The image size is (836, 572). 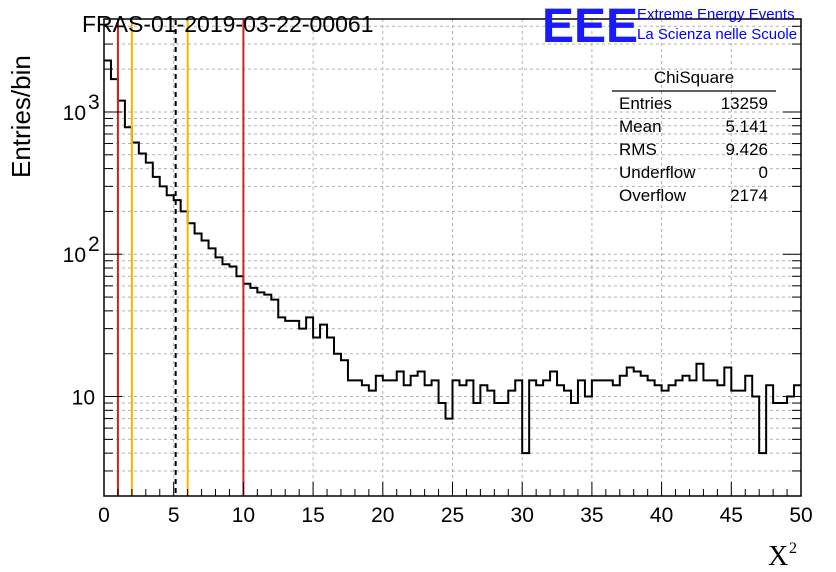 I want to click on stats-label-overflow: Overflow, so click(x=653, y=195).